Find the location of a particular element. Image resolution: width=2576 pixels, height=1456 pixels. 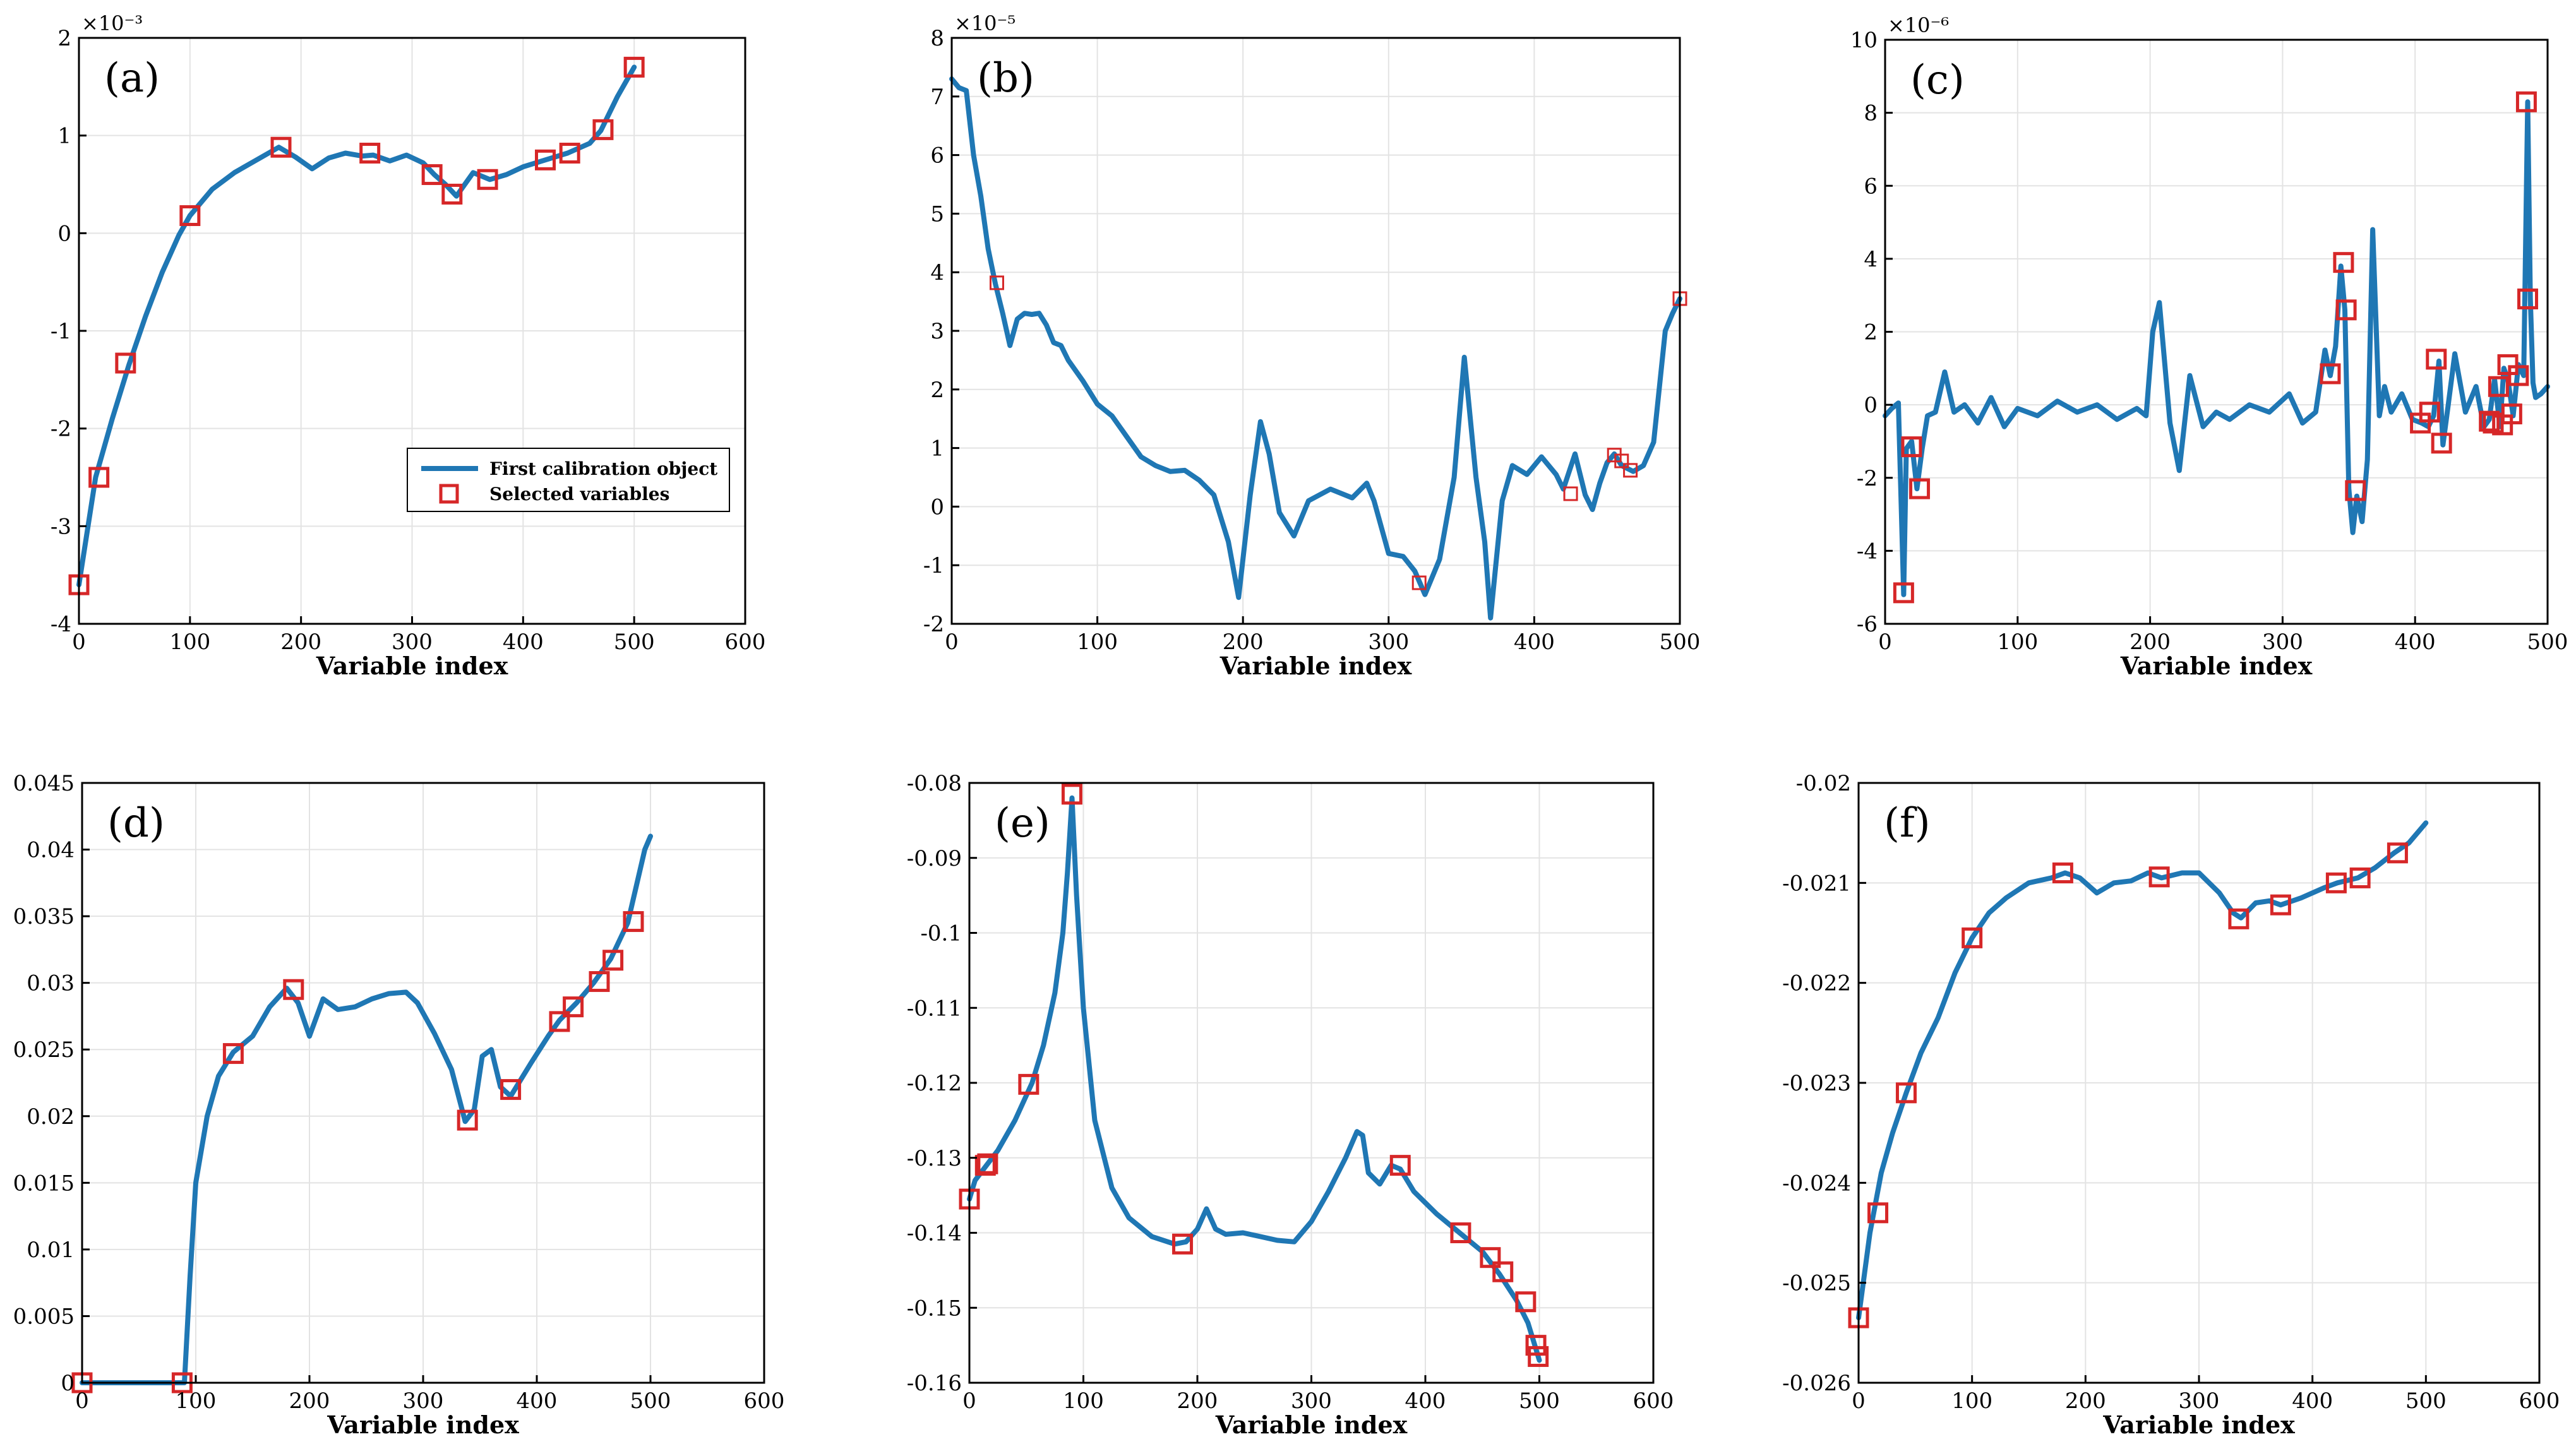

y-tick-label: -0.024 is located at coordinates (1816, 1183).